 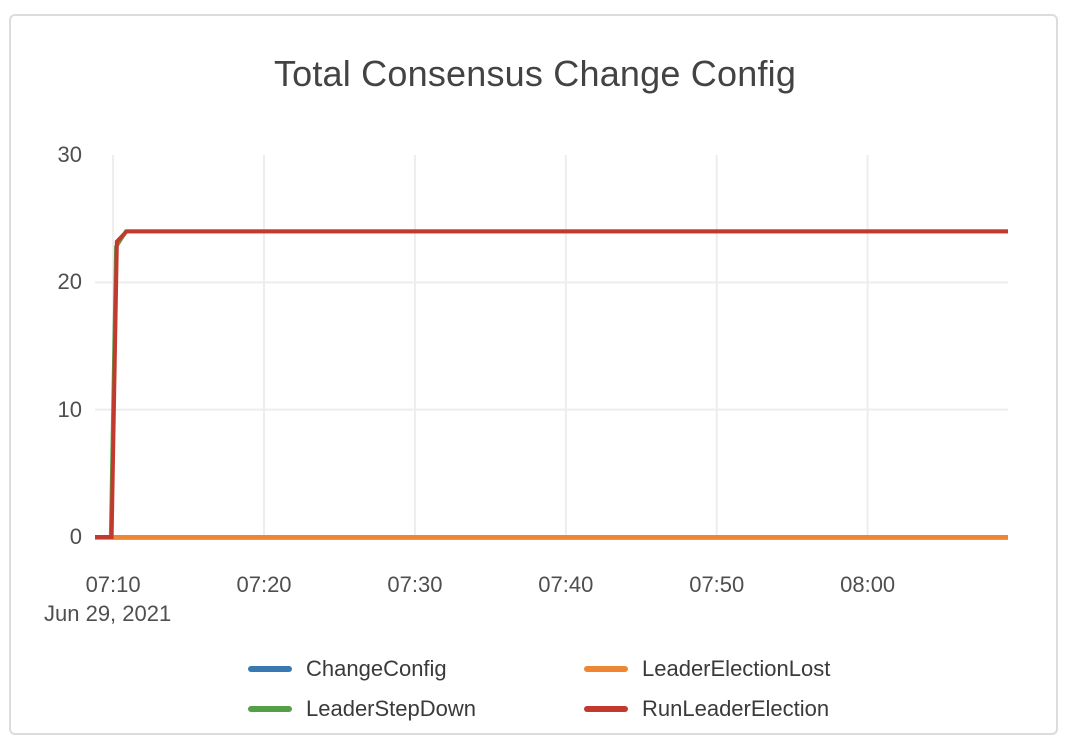 I want to click on legend-label: LeaderElectionLost, so click(x=736, y=668).